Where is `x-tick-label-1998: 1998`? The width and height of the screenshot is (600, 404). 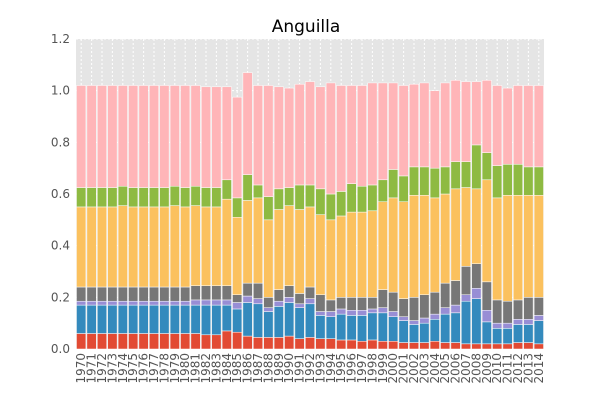 x-tick-label-1998: 1998 is located at coordinates (372, 368).